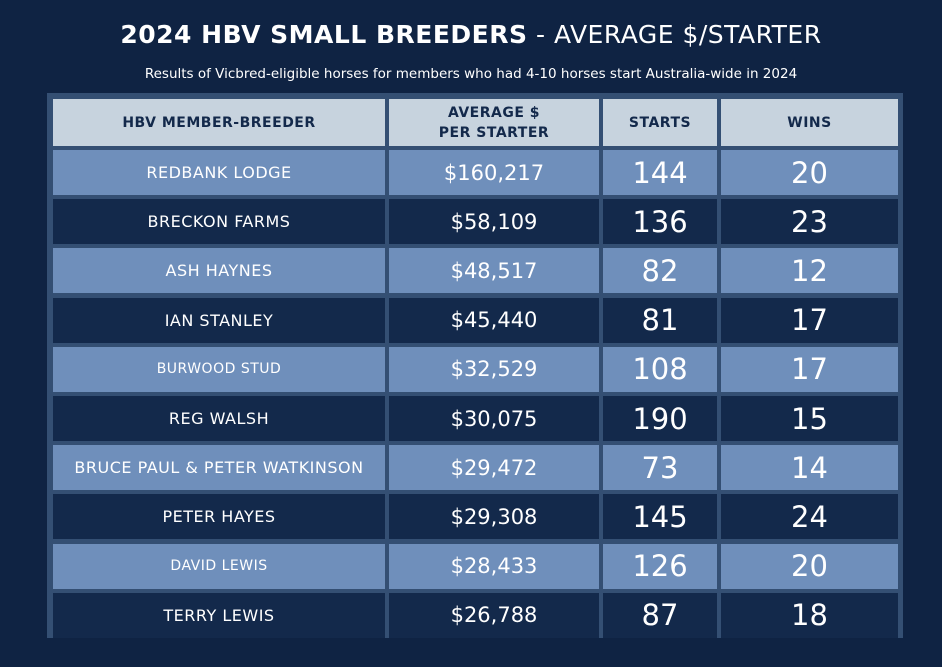  Describe the element at coordinates (494, 468) in the screenshot. I see `cell-average: $29,472` at that location.